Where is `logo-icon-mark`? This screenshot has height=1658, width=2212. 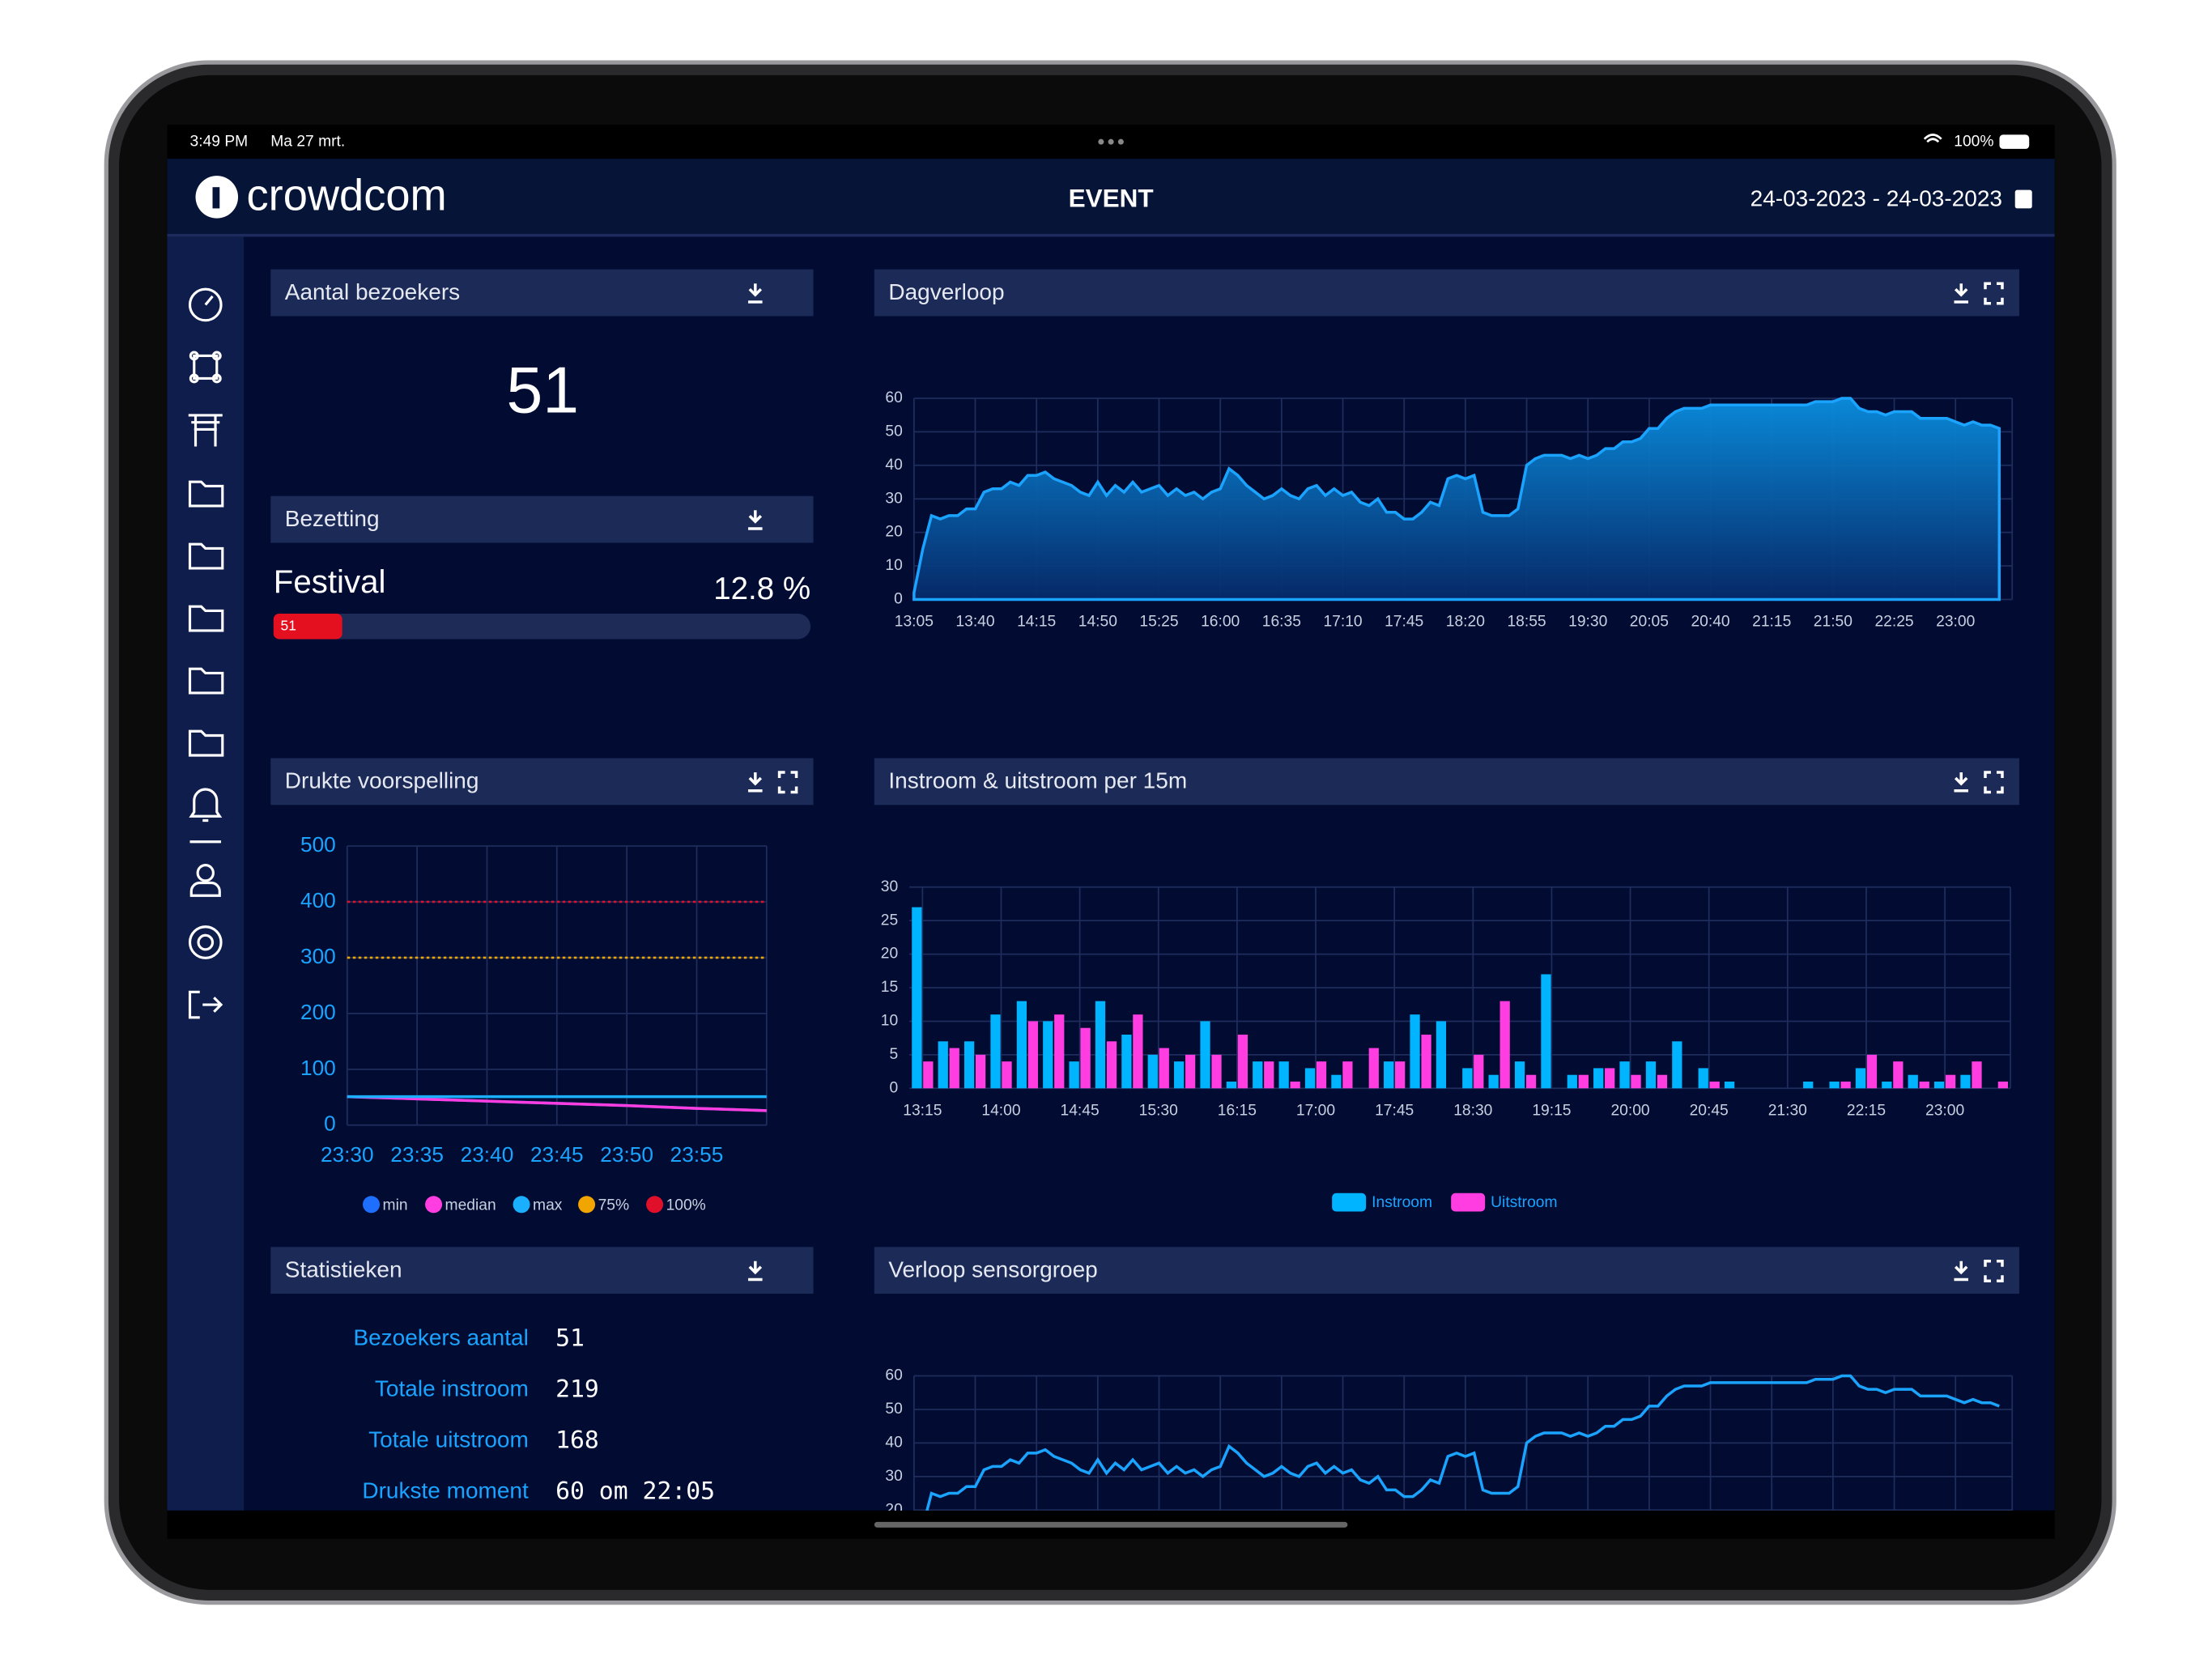
logo-icon-mark is located at coordinates (216, 198).